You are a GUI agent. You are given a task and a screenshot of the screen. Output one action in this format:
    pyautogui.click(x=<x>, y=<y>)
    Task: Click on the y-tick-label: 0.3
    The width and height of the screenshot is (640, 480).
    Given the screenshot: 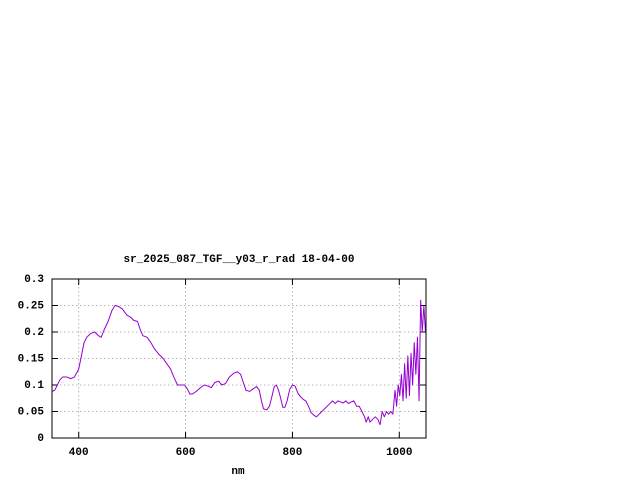 What is the action you would take?
    pyautogui.click(x=34, y=280)
    